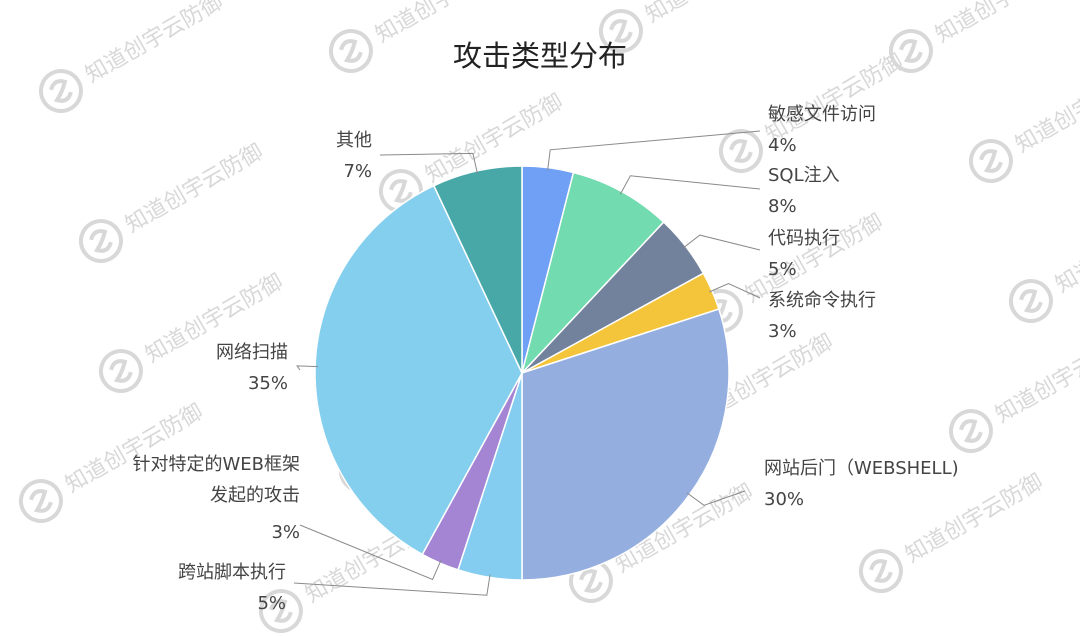 The image size is (1080, 637). Describe the element at coordinates (540, 56) in the screenshot. I see `chart-title: 攻击类型分布` at that location.